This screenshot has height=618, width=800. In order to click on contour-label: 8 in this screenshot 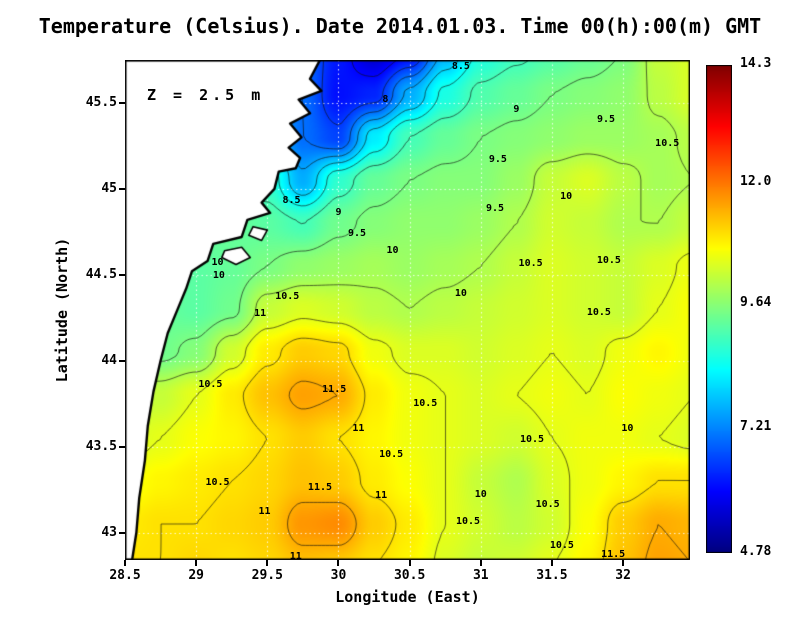, I will do `click(385, 99)`.